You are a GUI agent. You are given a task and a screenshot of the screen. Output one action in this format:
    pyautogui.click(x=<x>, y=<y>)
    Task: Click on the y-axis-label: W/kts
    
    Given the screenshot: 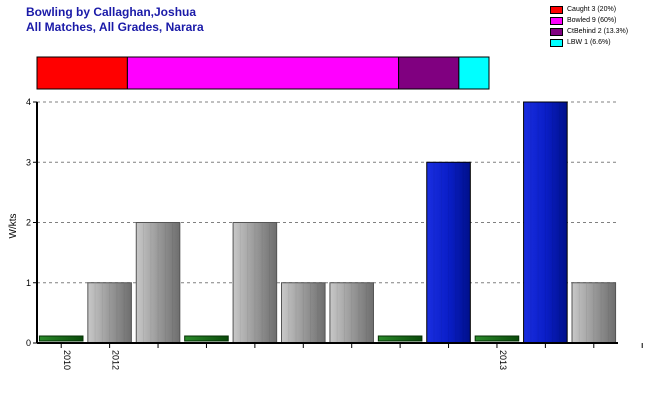 What is the action you would take?
    pyautogui.click(x=13, y=226)
    